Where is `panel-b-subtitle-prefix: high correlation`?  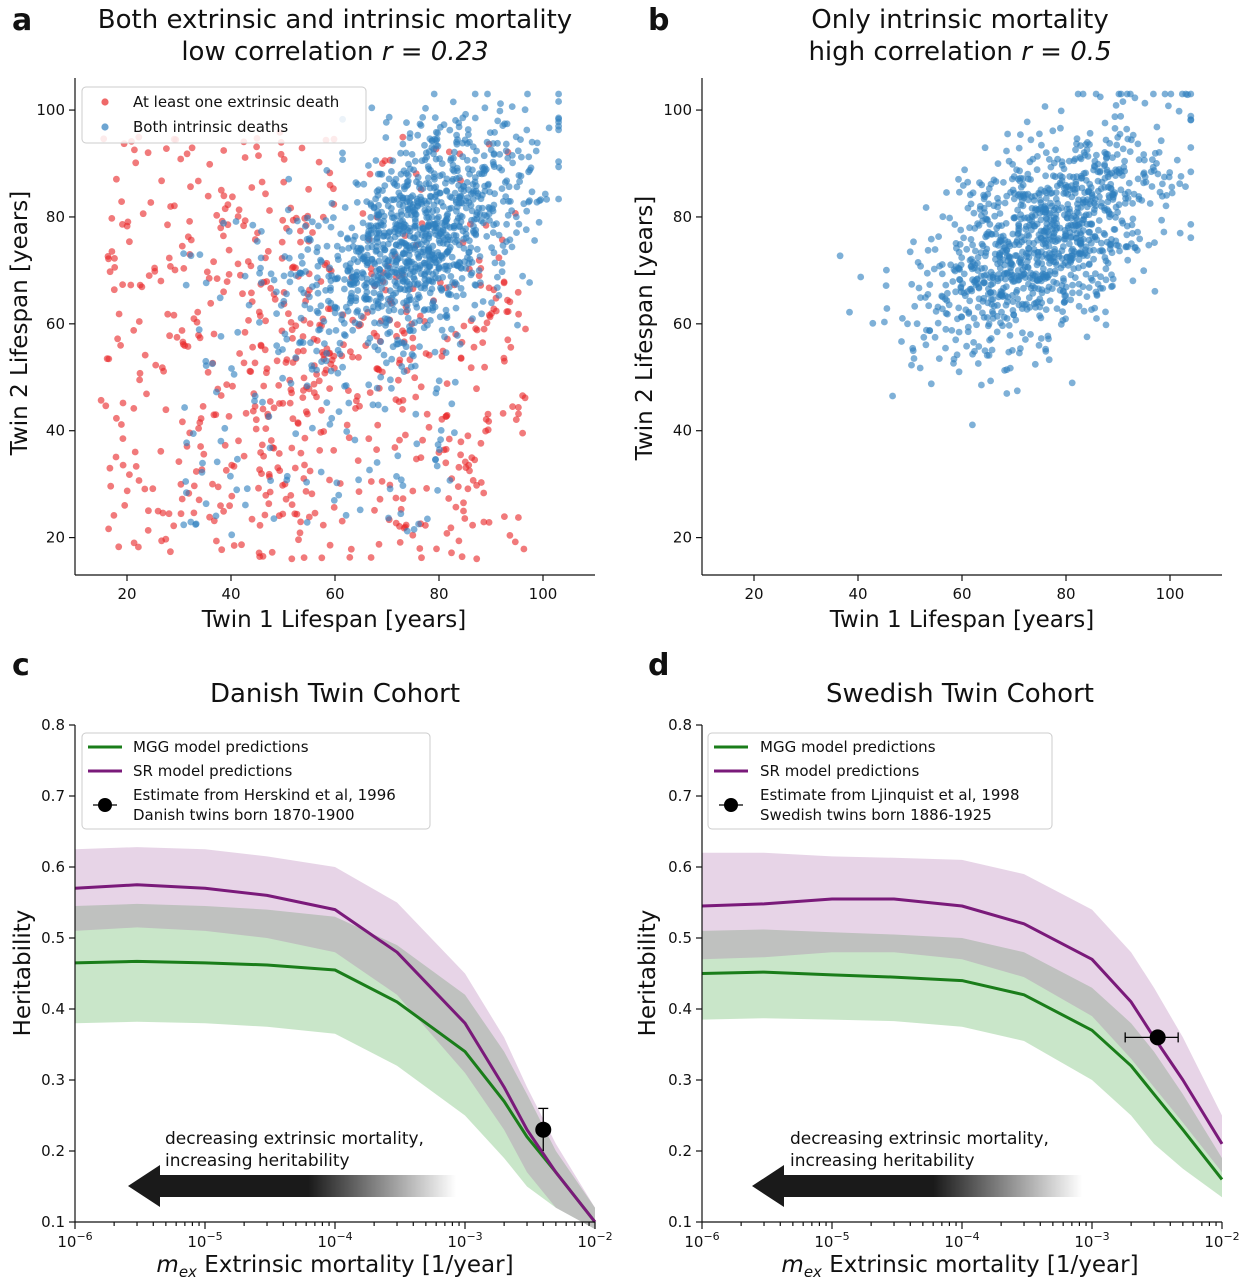 panel-b-subtitle-prefix: high correlation is located at coordinates (910, 52).